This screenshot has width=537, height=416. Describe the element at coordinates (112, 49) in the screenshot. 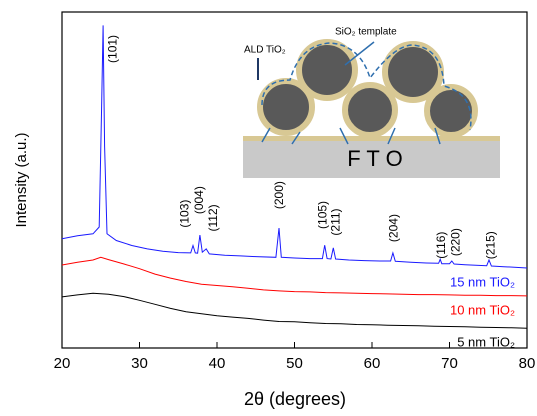

I see `peak-label: (101)` at that location.